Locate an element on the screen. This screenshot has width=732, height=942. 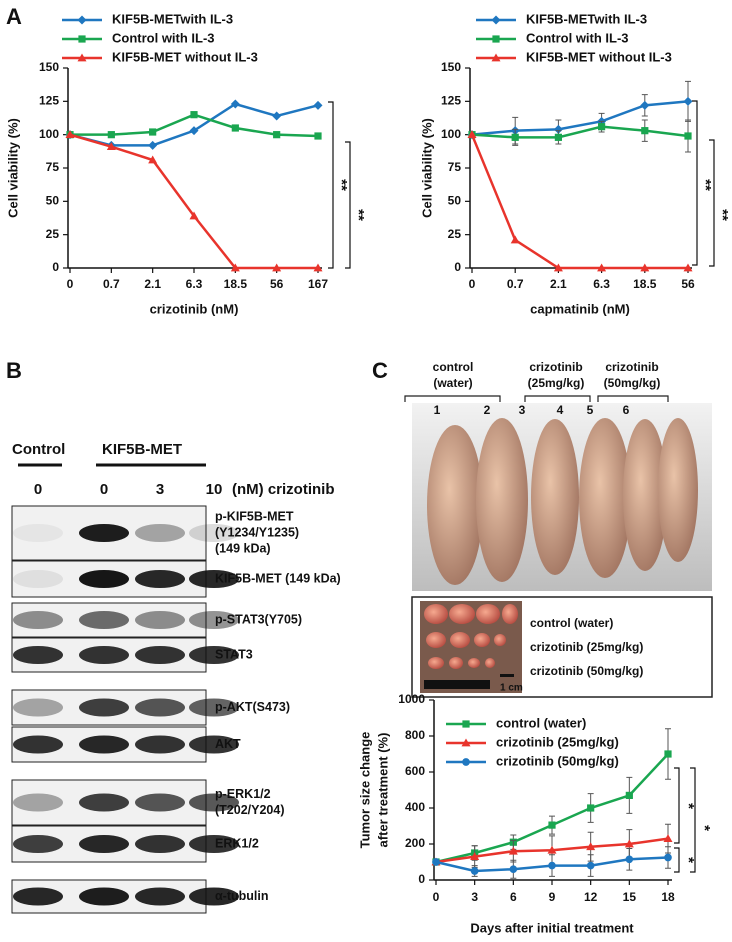
legend-label: Control with IL-3 is located at coordinates (163, 37).